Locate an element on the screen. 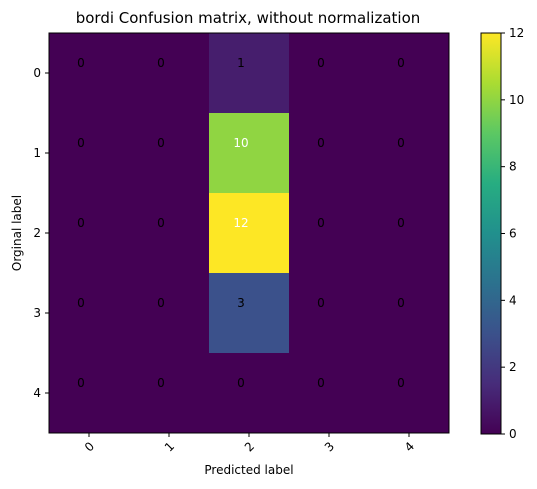 This screenshot has width=537, height=489. y-tick-label: 4 is located at coordinates (37, 393).